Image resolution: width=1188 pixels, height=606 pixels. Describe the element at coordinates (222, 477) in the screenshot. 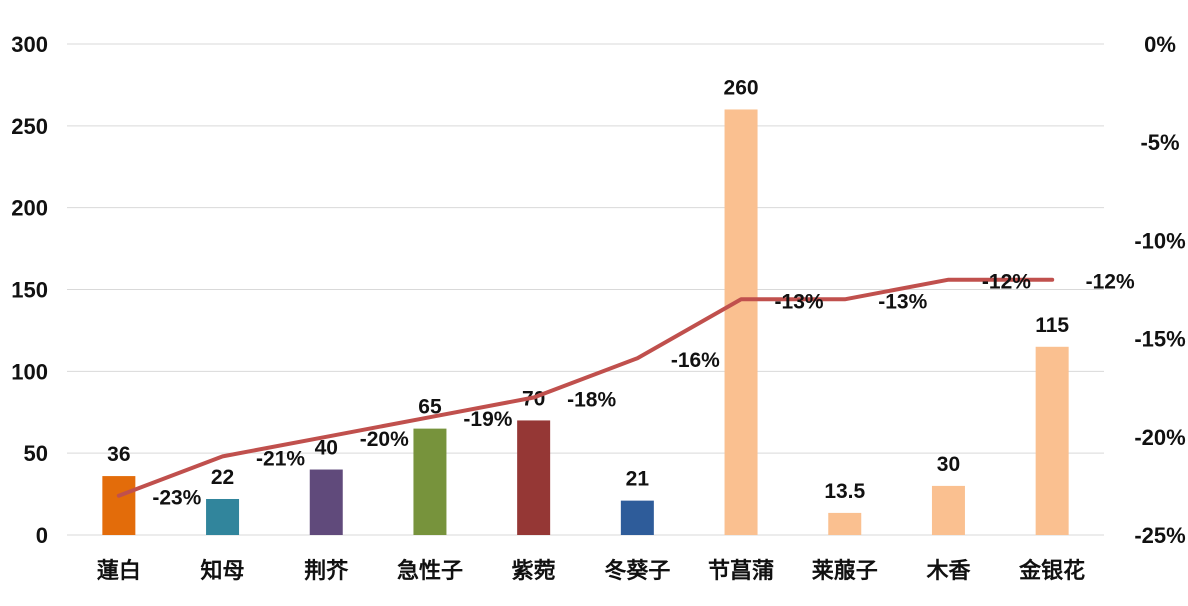

I see `bar-value-label: 22` at that location.